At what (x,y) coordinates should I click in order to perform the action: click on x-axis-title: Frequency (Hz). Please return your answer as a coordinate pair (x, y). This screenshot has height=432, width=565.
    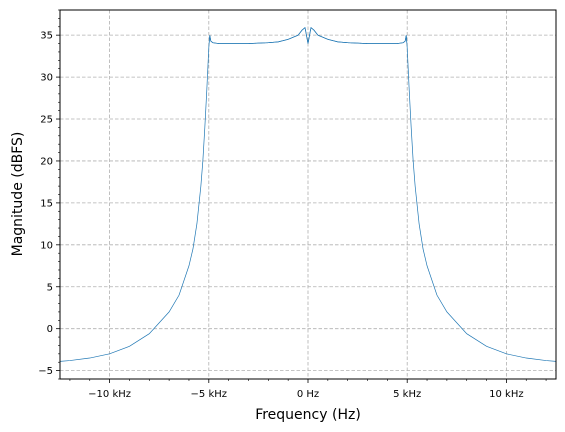
    Looking at the image, I should click on (308, 415).